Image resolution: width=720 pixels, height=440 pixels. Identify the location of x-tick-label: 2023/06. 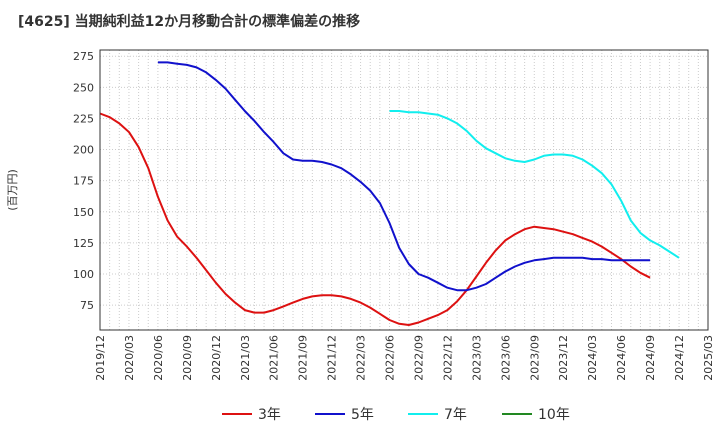
(505, 358).